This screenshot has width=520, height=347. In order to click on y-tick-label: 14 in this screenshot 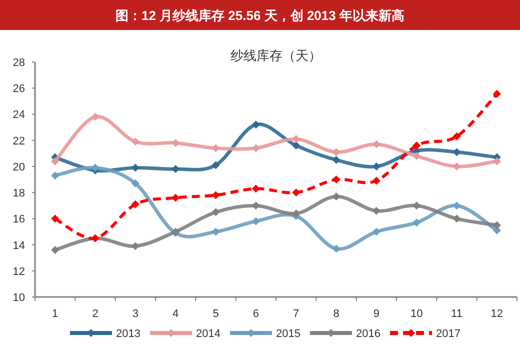, I will do `click(18, 246)`.